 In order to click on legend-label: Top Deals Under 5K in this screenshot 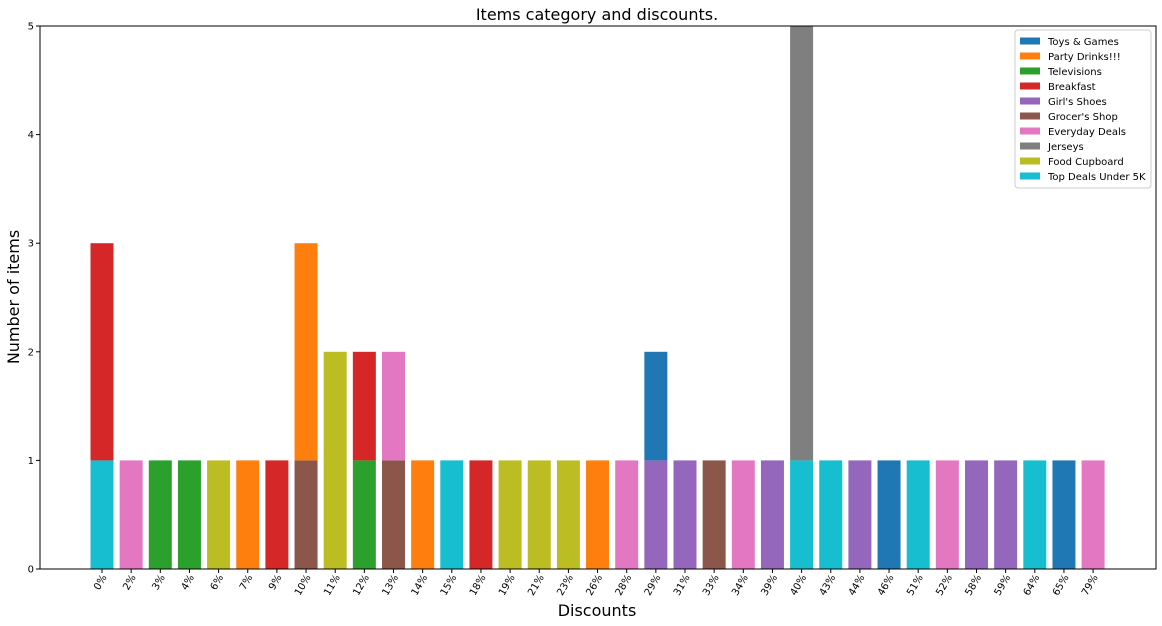, I will do `click(1096, 177)`.